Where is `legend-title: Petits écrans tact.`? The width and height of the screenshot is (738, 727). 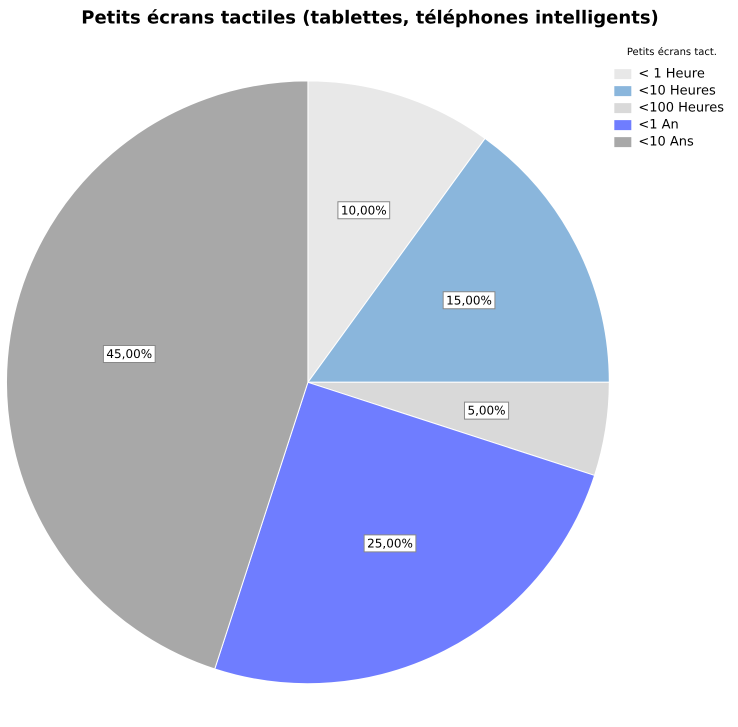
legend-title: Petits écrans tact. is located at coordinates (671, 52).